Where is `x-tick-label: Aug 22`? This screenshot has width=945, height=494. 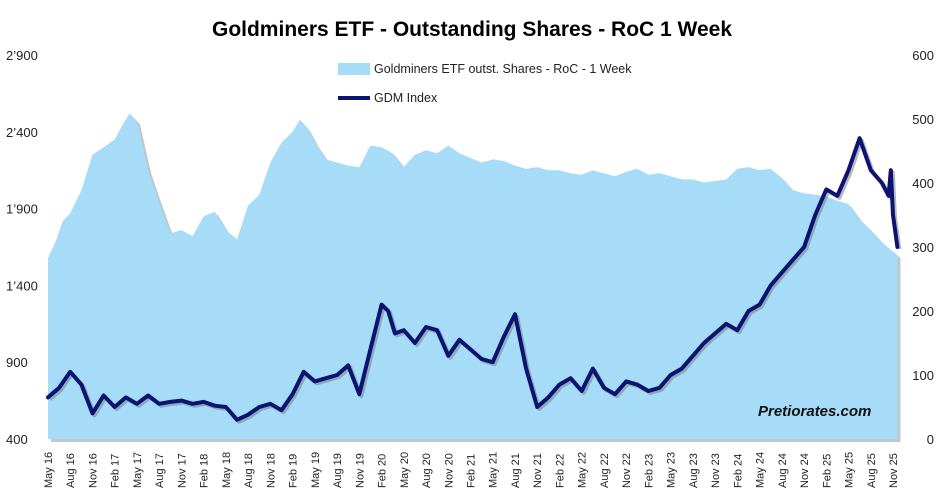
x-tick-label: Aug 22 is located at coordinates (605, 470).